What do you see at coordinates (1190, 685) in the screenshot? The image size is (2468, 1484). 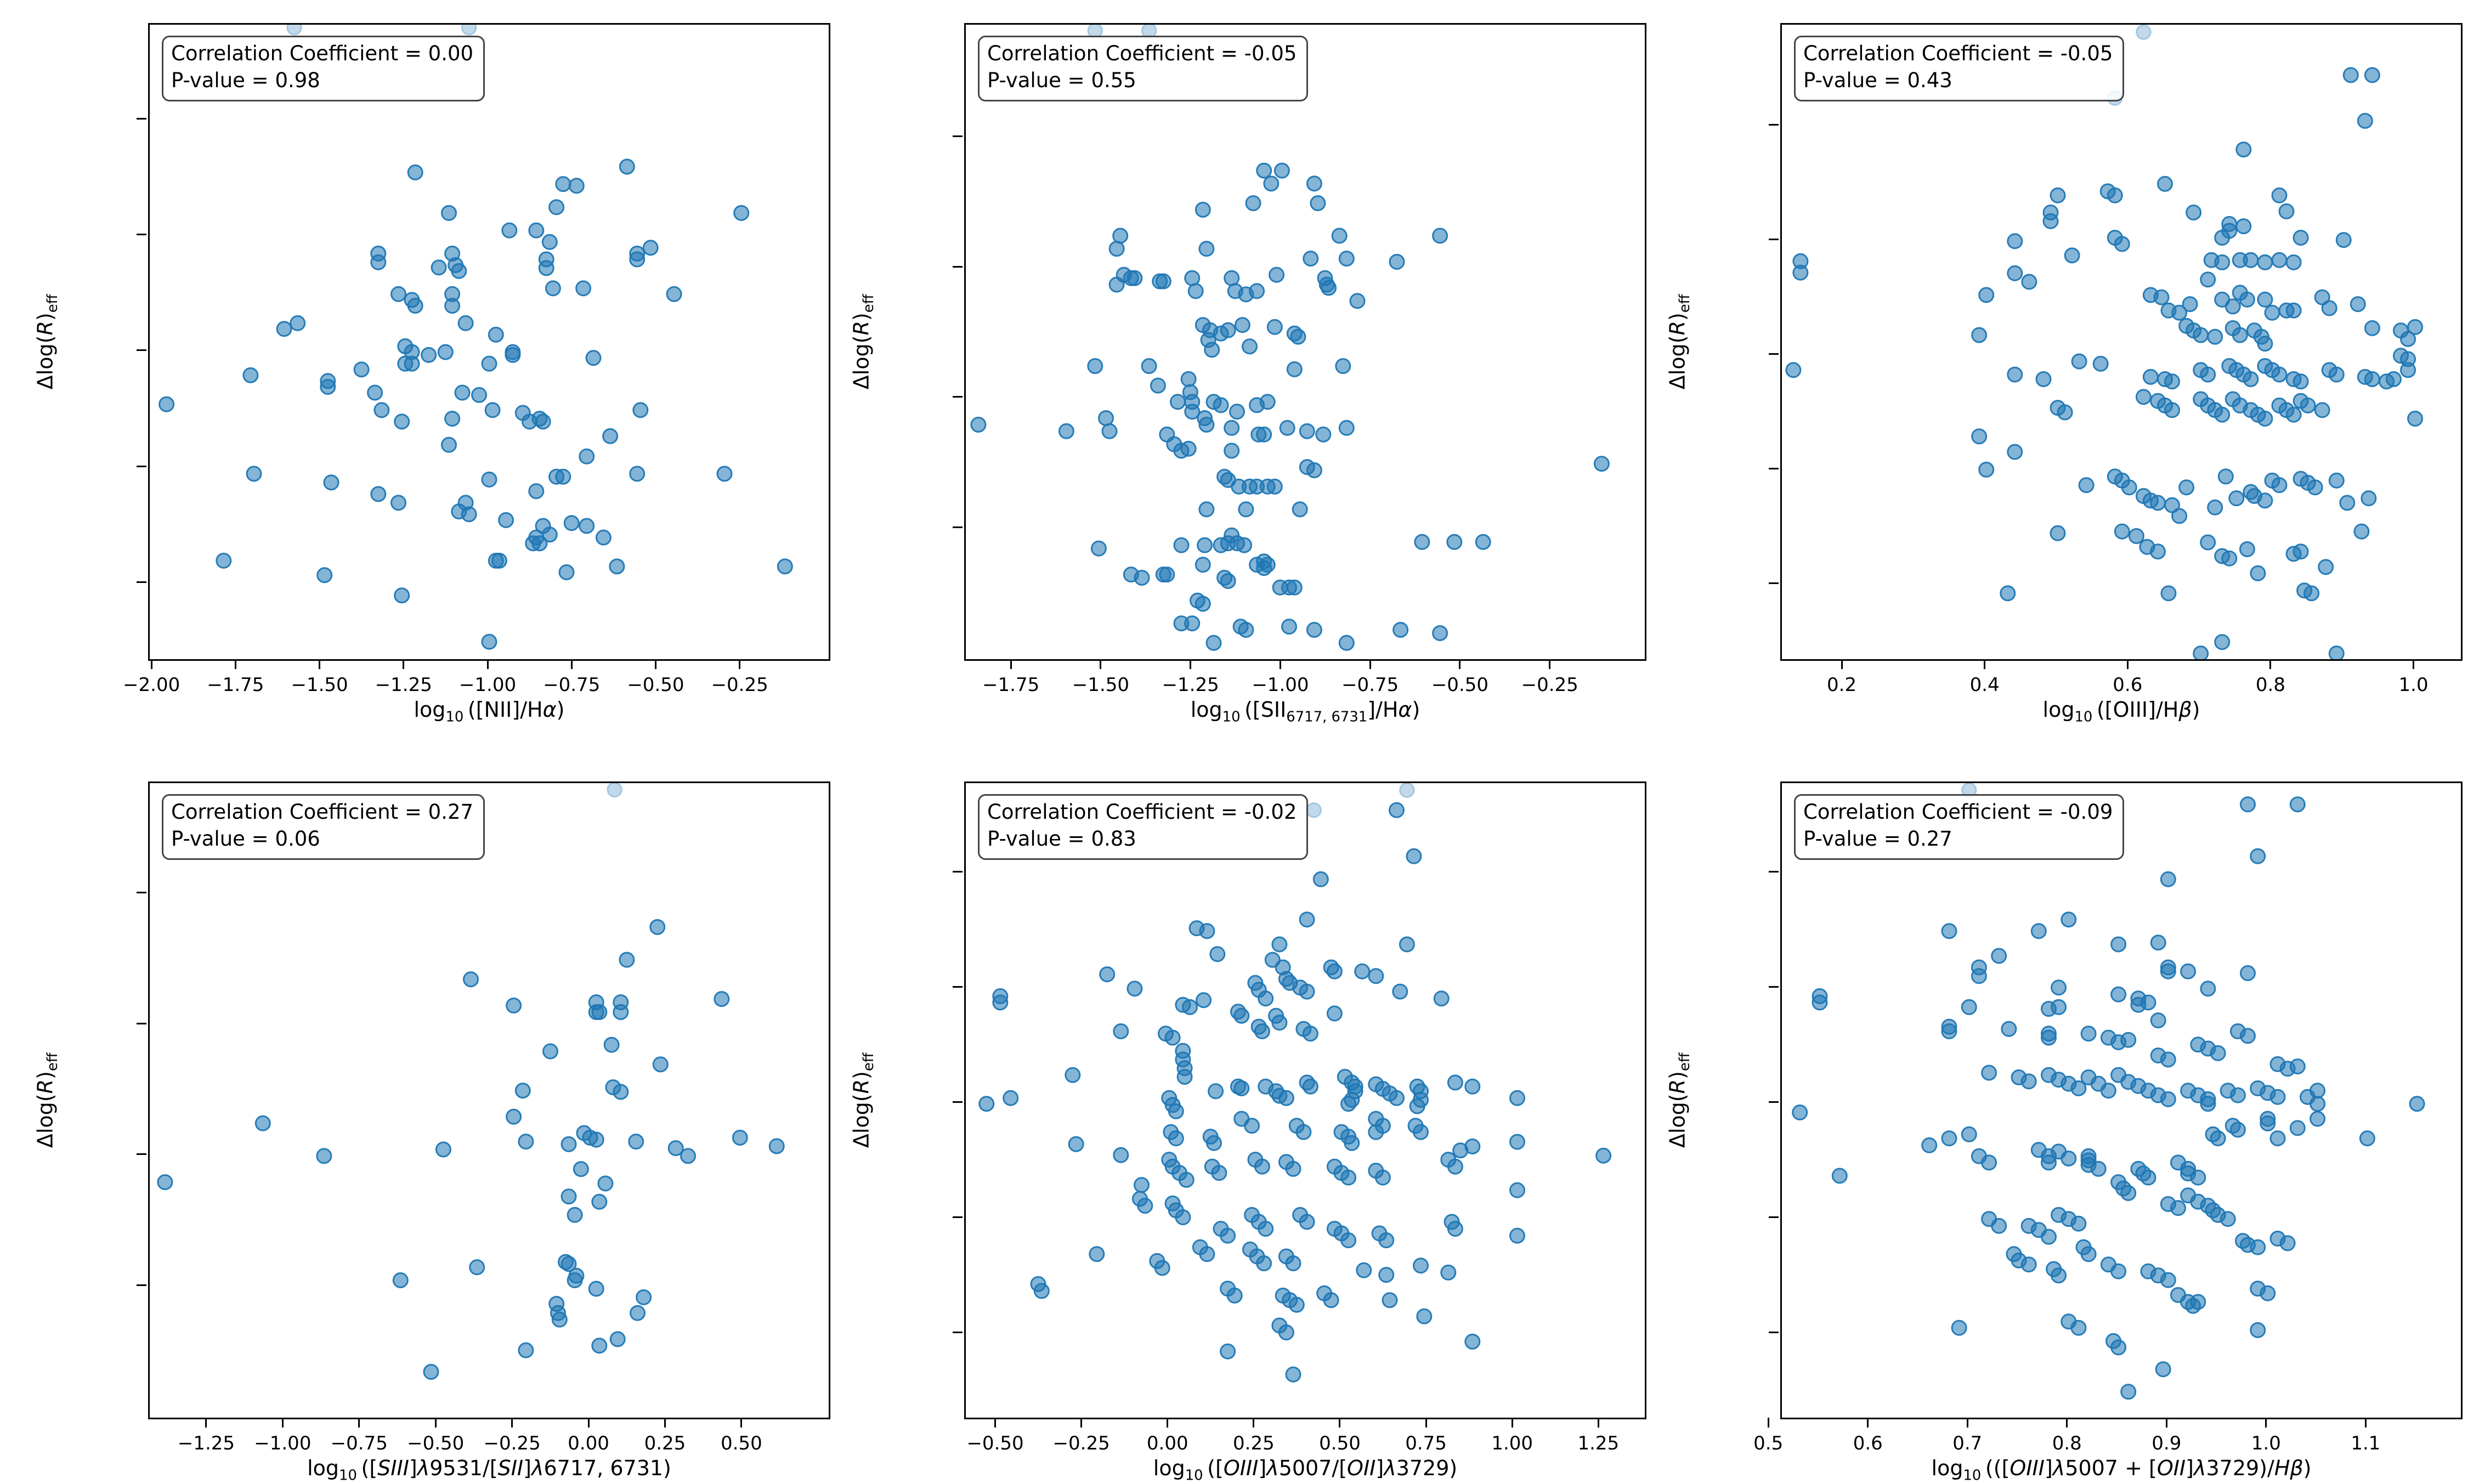 I see `x-tick-label: −1.25` at bounding box center [1190, 685].